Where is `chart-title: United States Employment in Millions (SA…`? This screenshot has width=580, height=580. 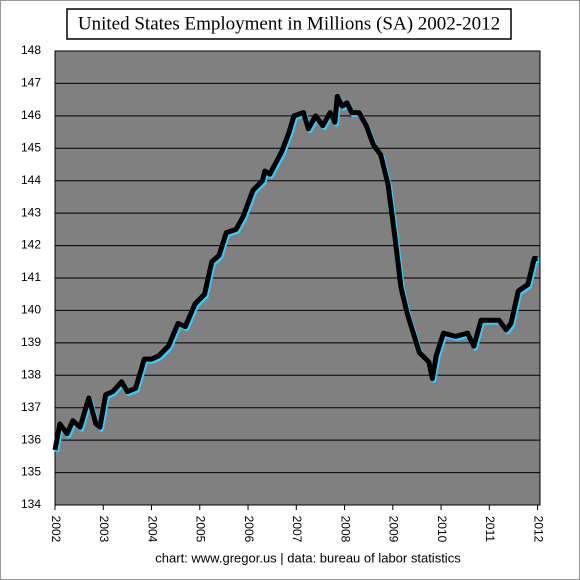 chart-title: United States Employment in Millions (SA… is located at coordinates (289, 23).